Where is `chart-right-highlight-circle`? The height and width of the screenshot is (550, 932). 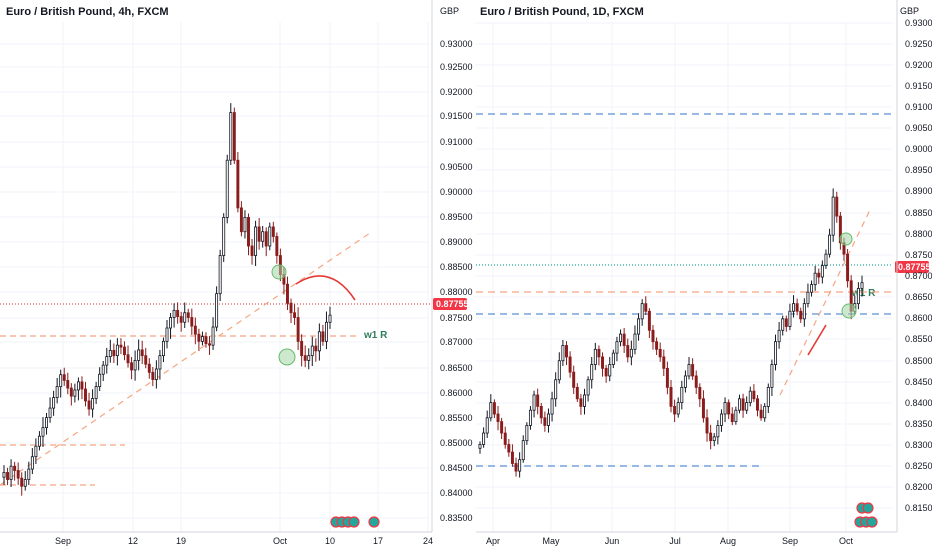
chart-right-highlight-circle is located at coordinates (849, 311).